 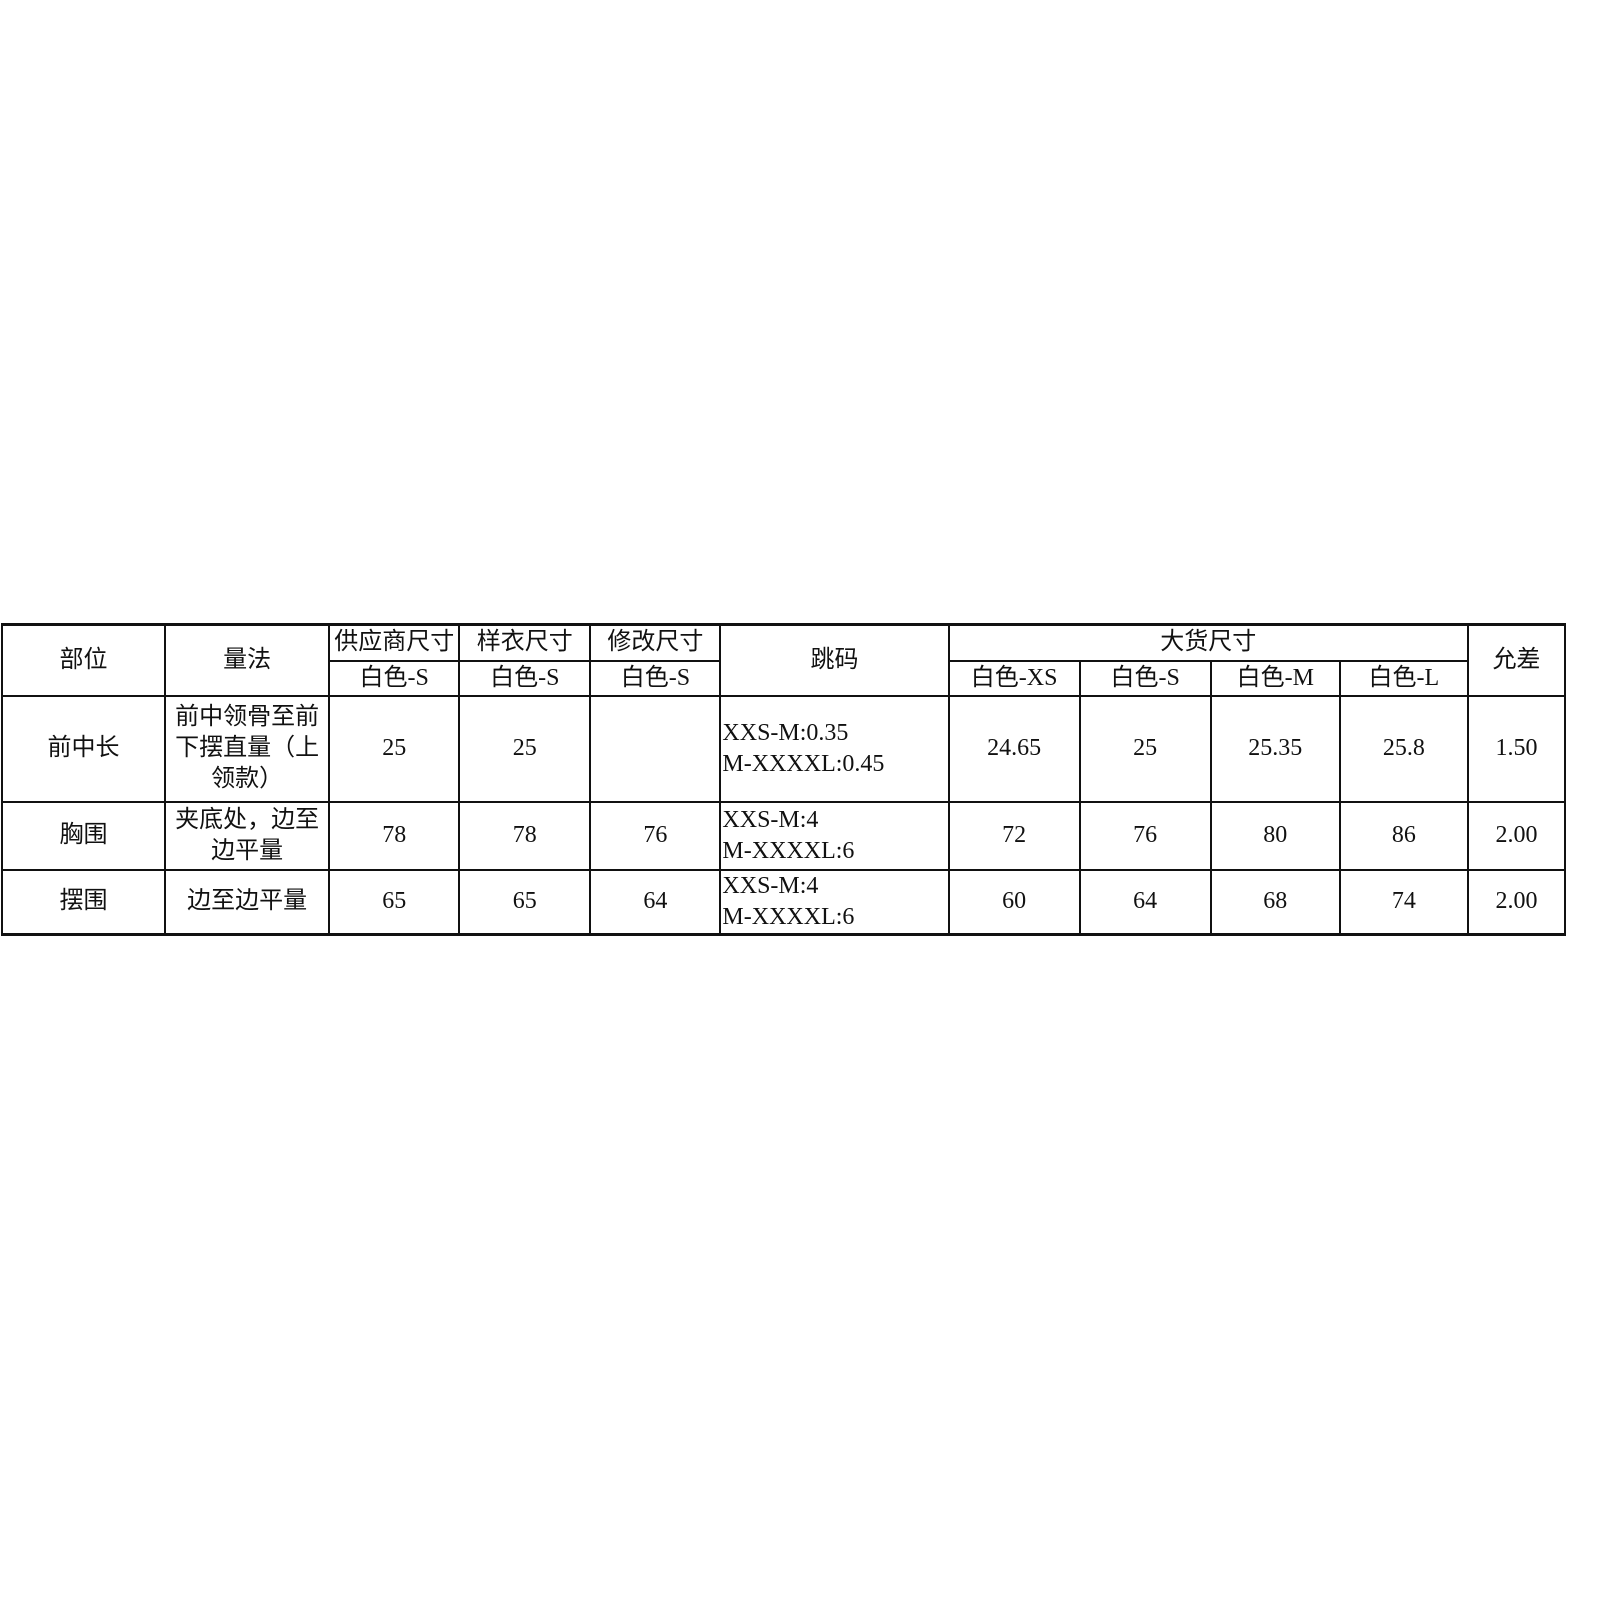 I want to click on cell-revised: 76, so click(x=655, y=835).